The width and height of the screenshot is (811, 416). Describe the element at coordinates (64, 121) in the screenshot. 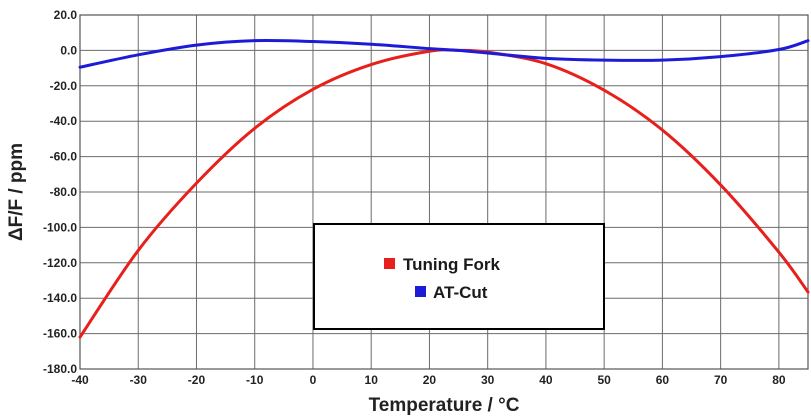

I see `y-tick-label: -40.0` at that location.